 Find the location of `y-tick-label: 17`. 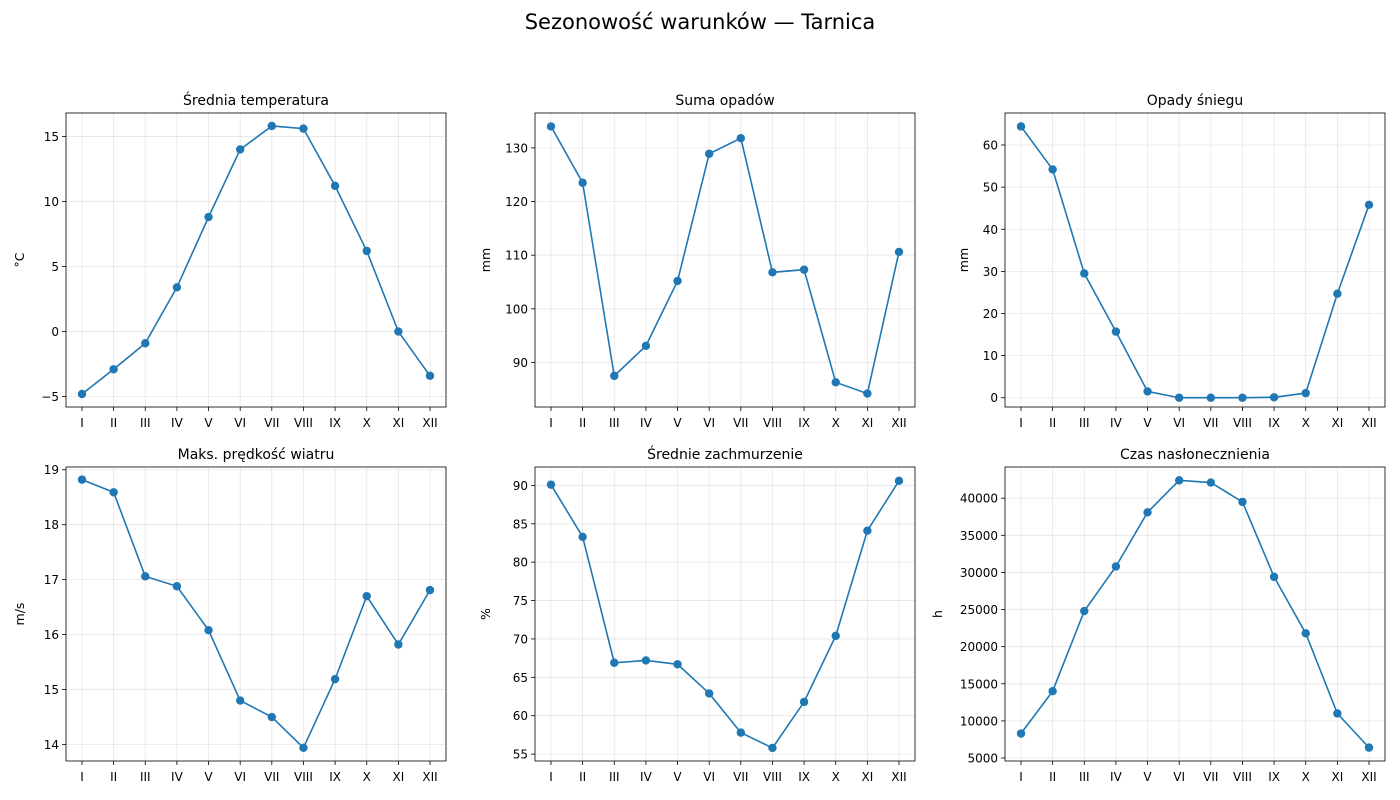

y-tick-label: 17 is located at coordinates (51, 580).